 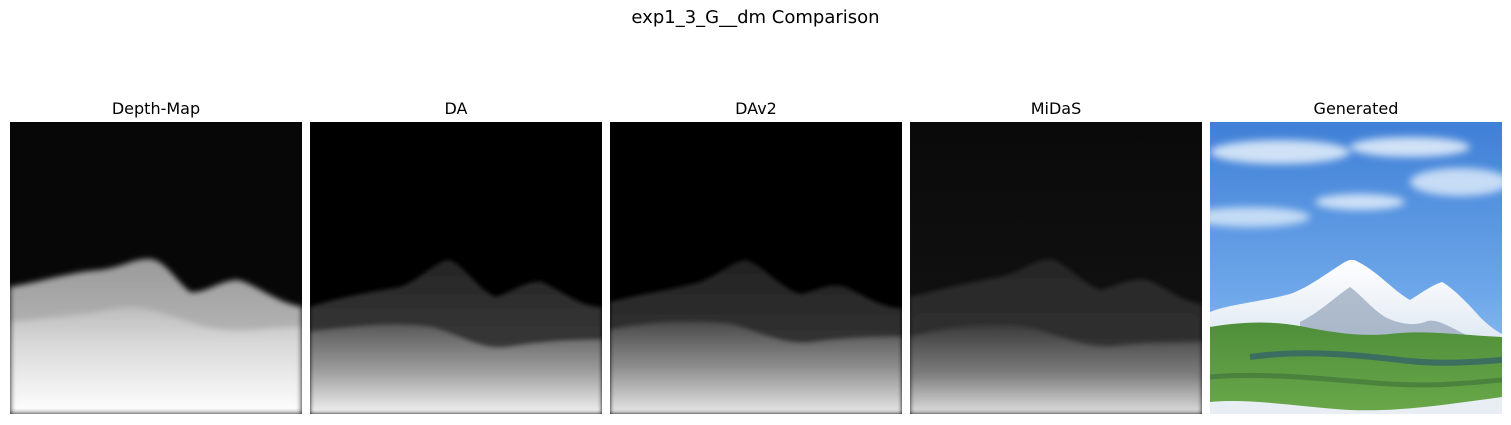 What do you see at coordinates (756, 108) in the screenshot?
I see `panel-title: DAv2` at bounding box center [756, 108].